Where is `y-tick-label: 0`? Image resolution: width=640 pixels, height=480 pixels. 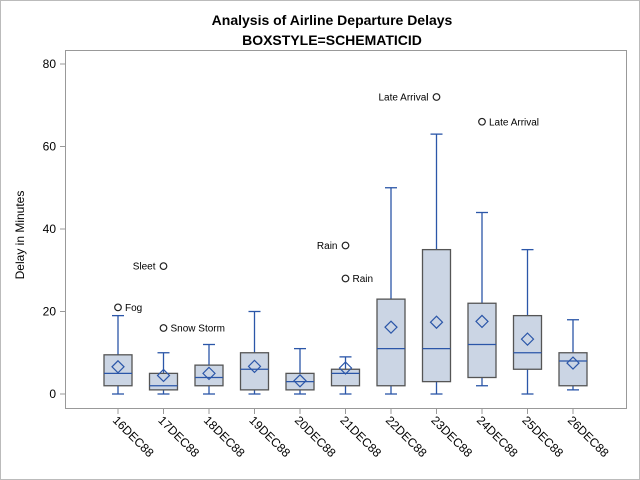
y-tick-label: 0 is located at coordinates (52, 394).